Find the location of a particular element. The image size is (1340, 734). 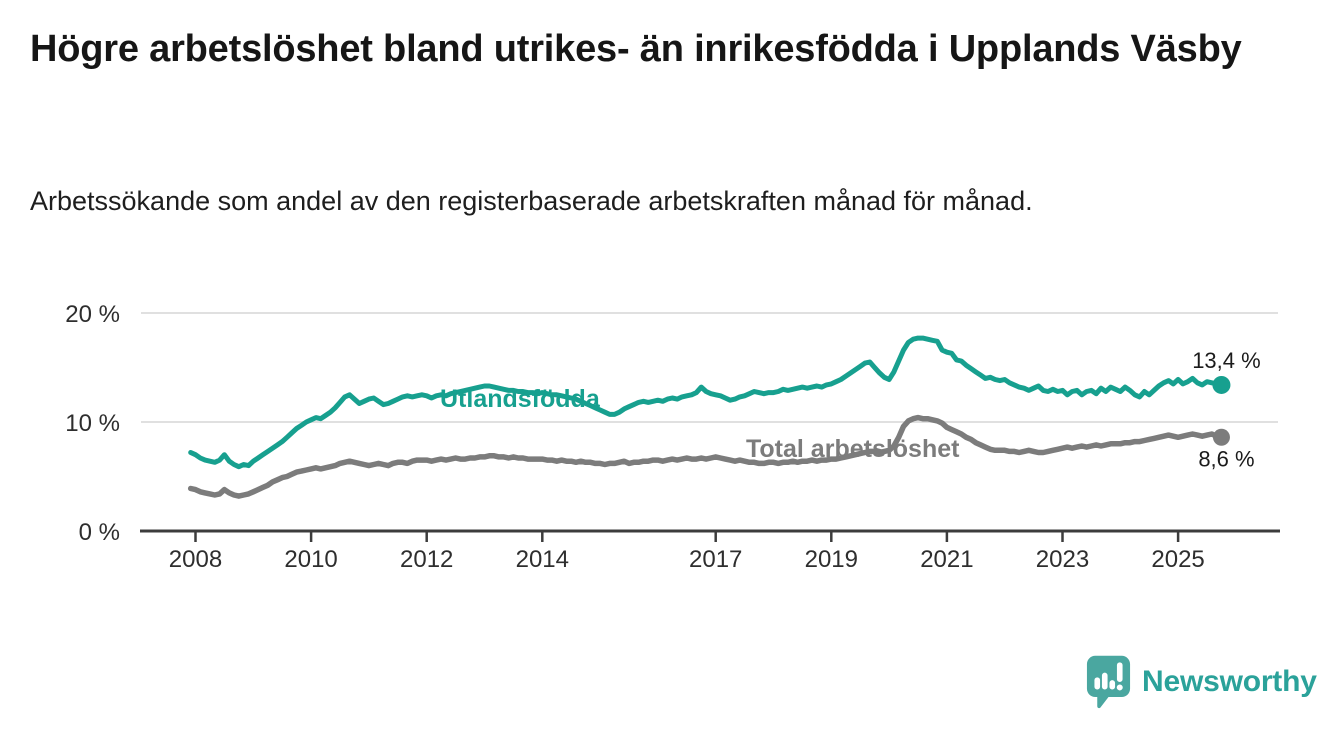

y-tick-label: 0 % is located at coordinates (99, 532).